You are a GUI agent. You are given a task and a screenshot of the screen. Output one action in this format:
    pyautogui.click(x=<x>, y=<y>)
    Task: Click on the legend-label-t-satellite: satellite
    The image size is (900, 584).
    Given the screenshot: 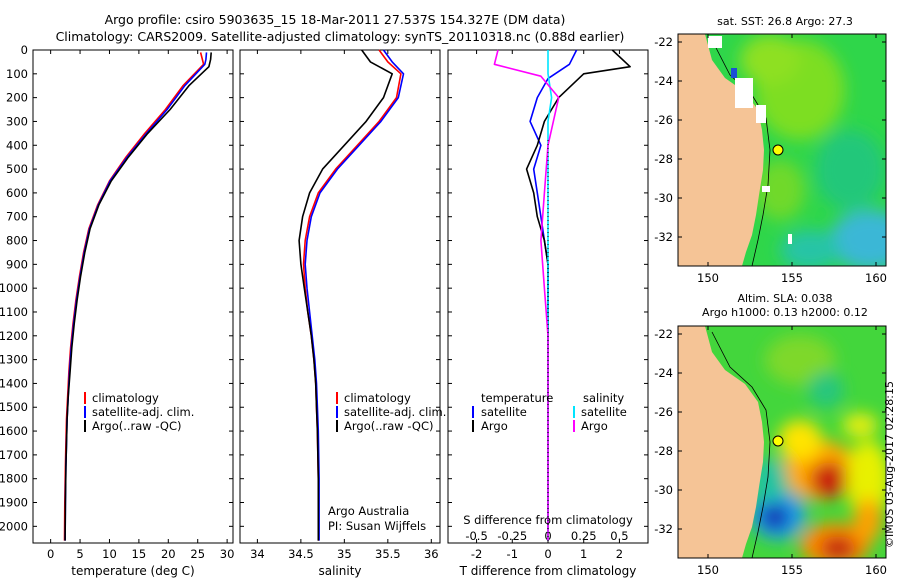 What is the action you would take?
    pyautogui.click(x=504, y=412)
    